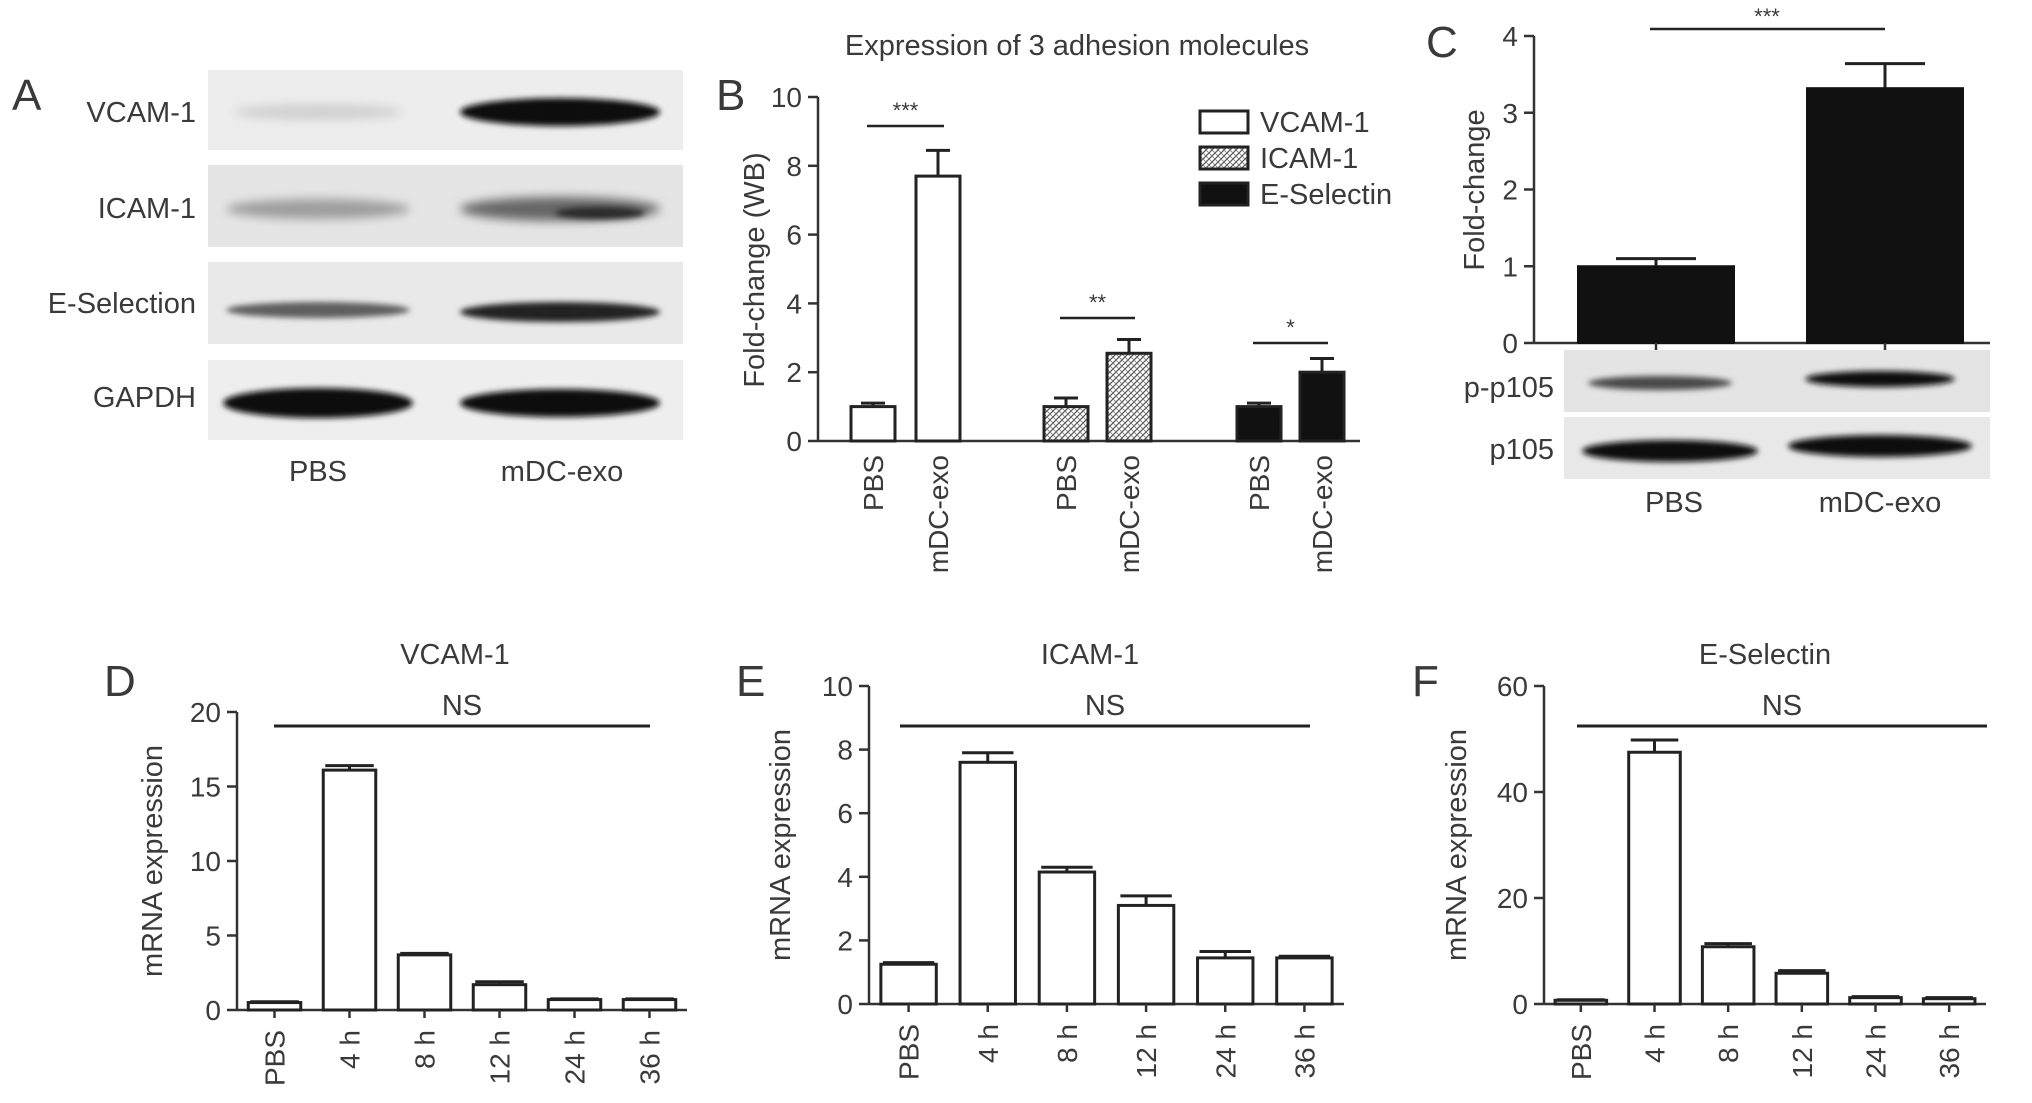 The image size is (2032, 1103). Describe the element at coordinates (845, 940) in the screenshot. I see `y-tick-label: 2` at that location.